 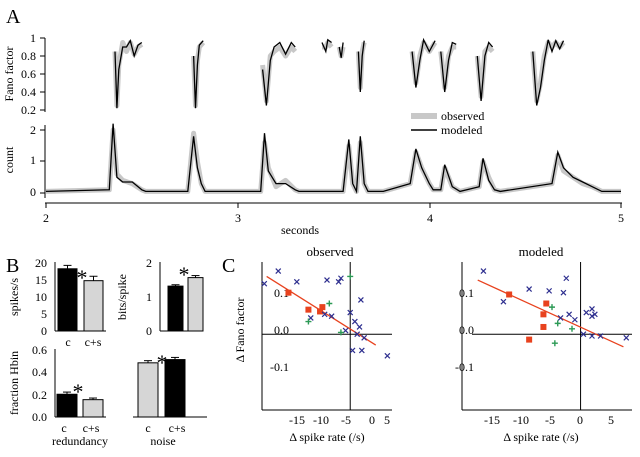 What do you see at coordinates (9, 159) in the screenshot?
I see `count-ylabel: count` at bounding box center [9, 159].